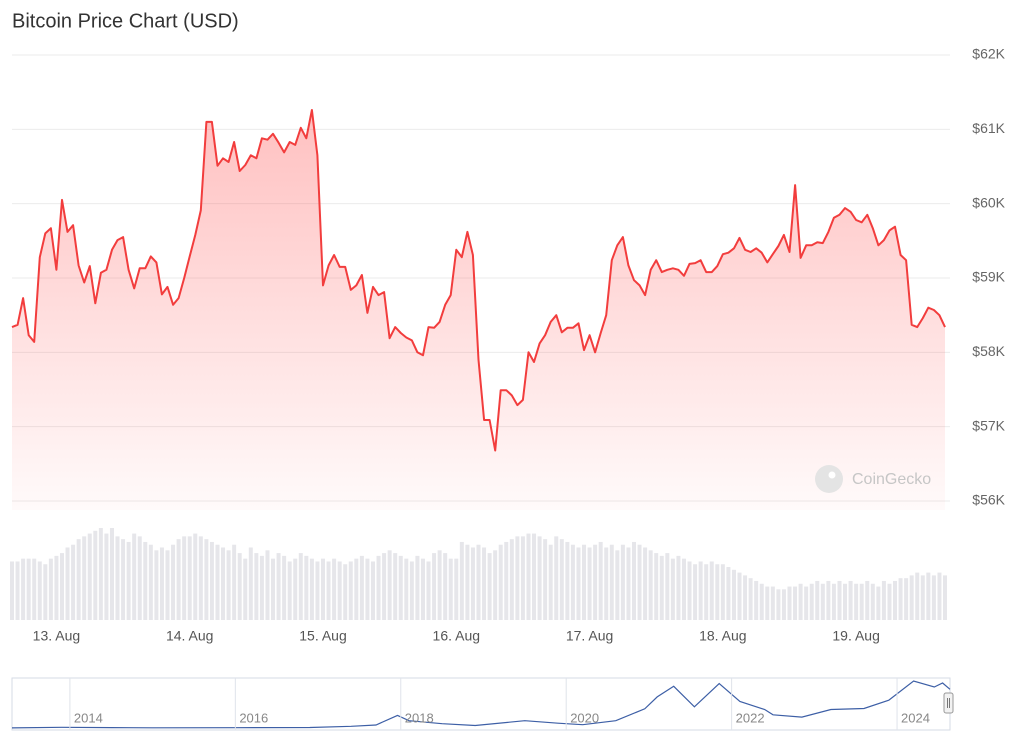 The width and height of the screenshot is (1024, 747). I want to click on chart-title: Bitcoin Price Chart (USD), so click(125, 21).